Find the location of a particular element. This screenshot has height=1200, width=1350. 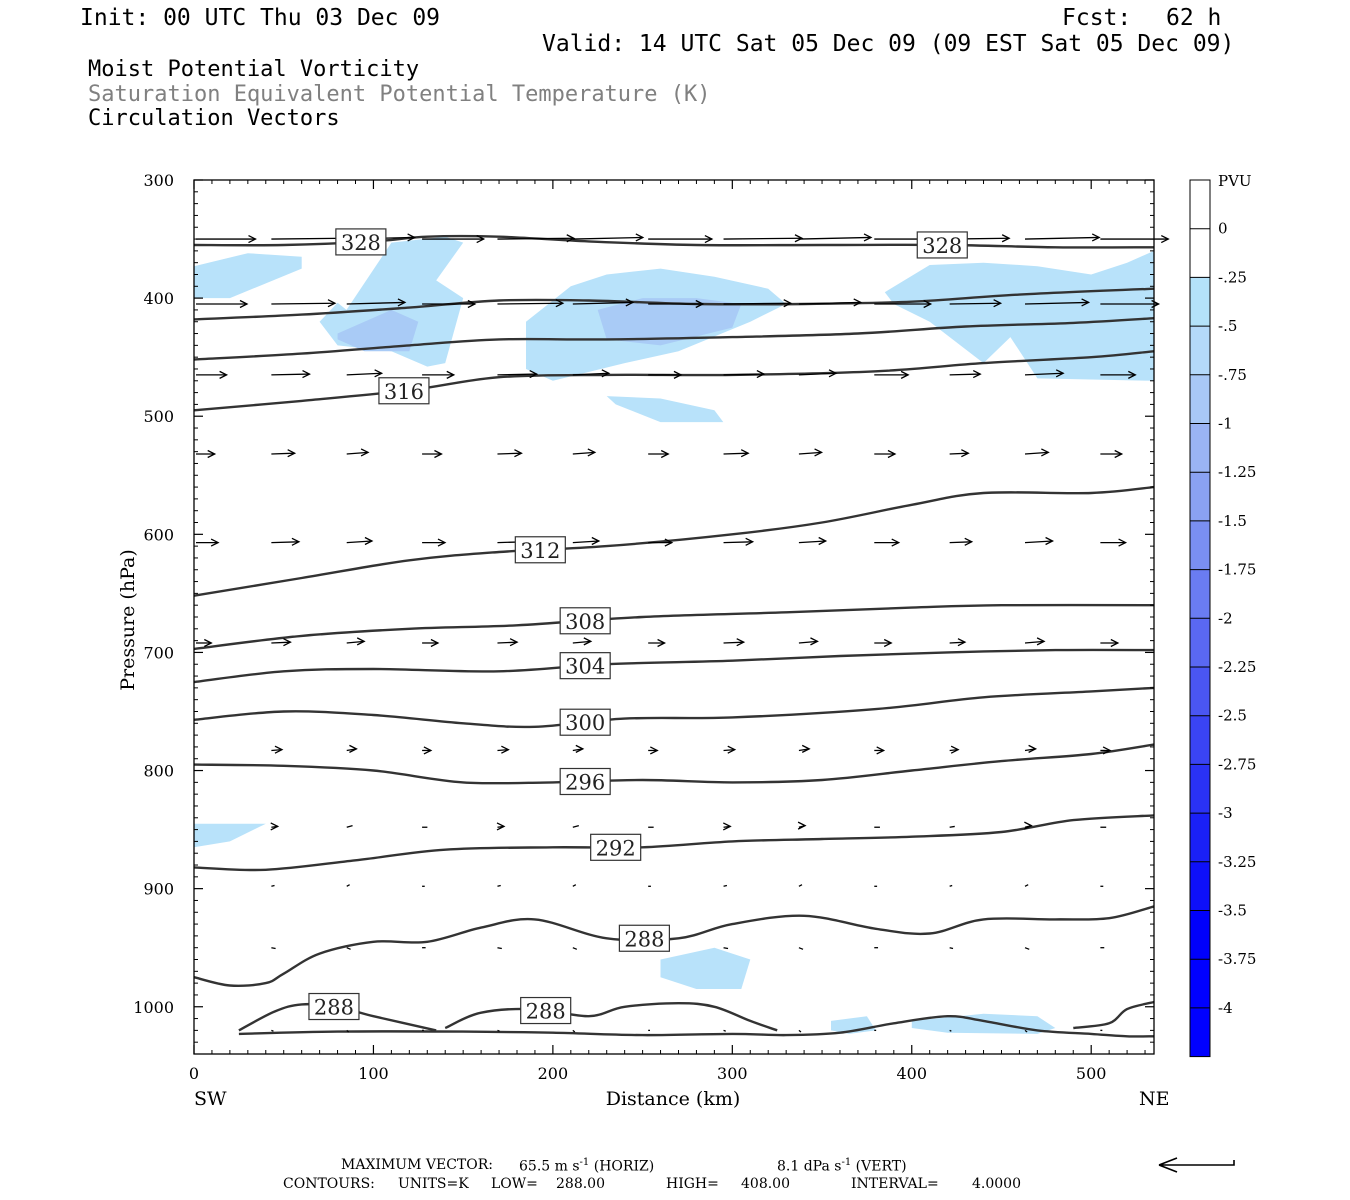

contour-label: 296 is located at coordinates (585, 783).